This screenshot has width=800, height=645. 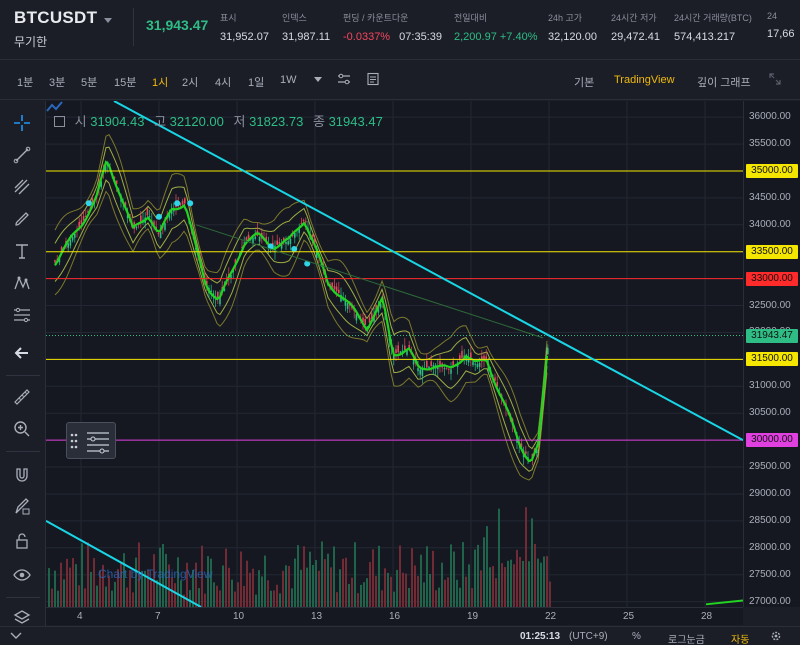 I want to click on lock-edit-tool, so click(x=22, y=507).